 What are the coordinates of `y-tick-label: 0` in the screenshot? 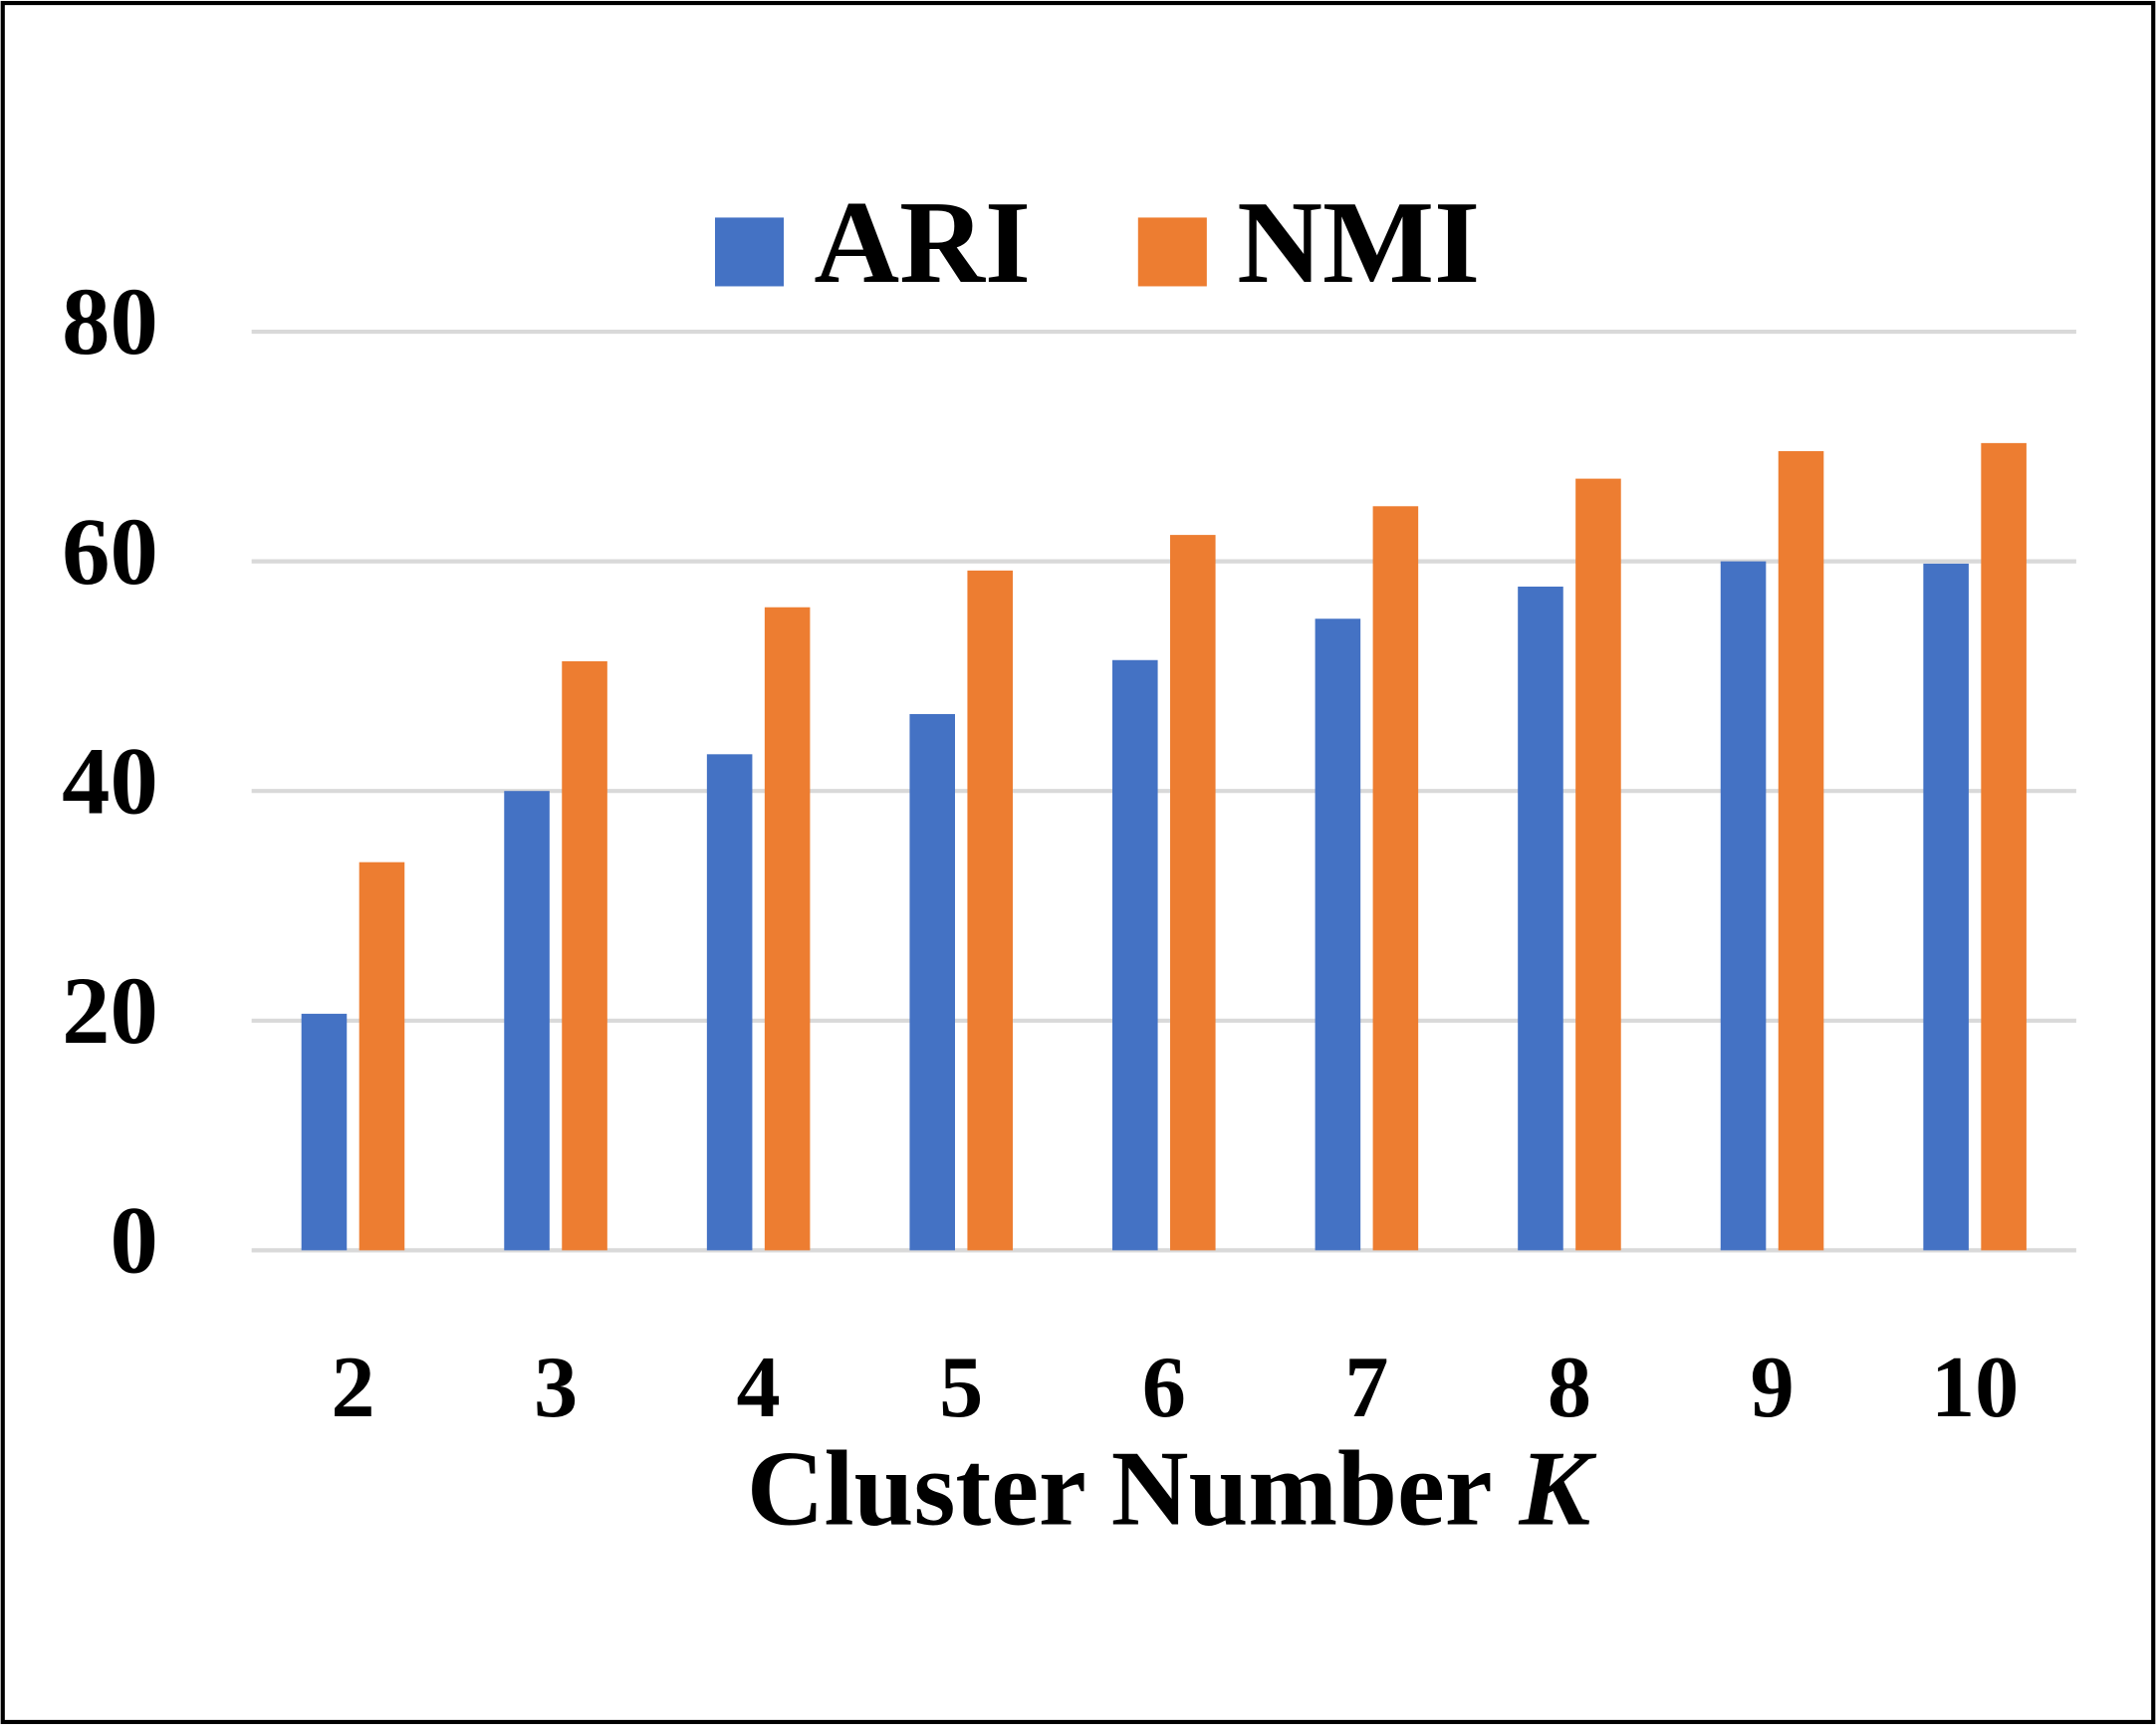 It's located at (133, 1241).